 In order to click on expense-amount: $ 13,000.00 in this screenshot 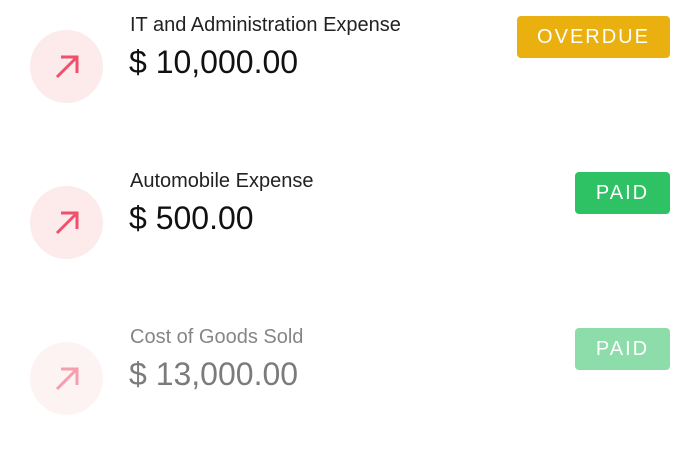, I will do `click(214, 374)`.